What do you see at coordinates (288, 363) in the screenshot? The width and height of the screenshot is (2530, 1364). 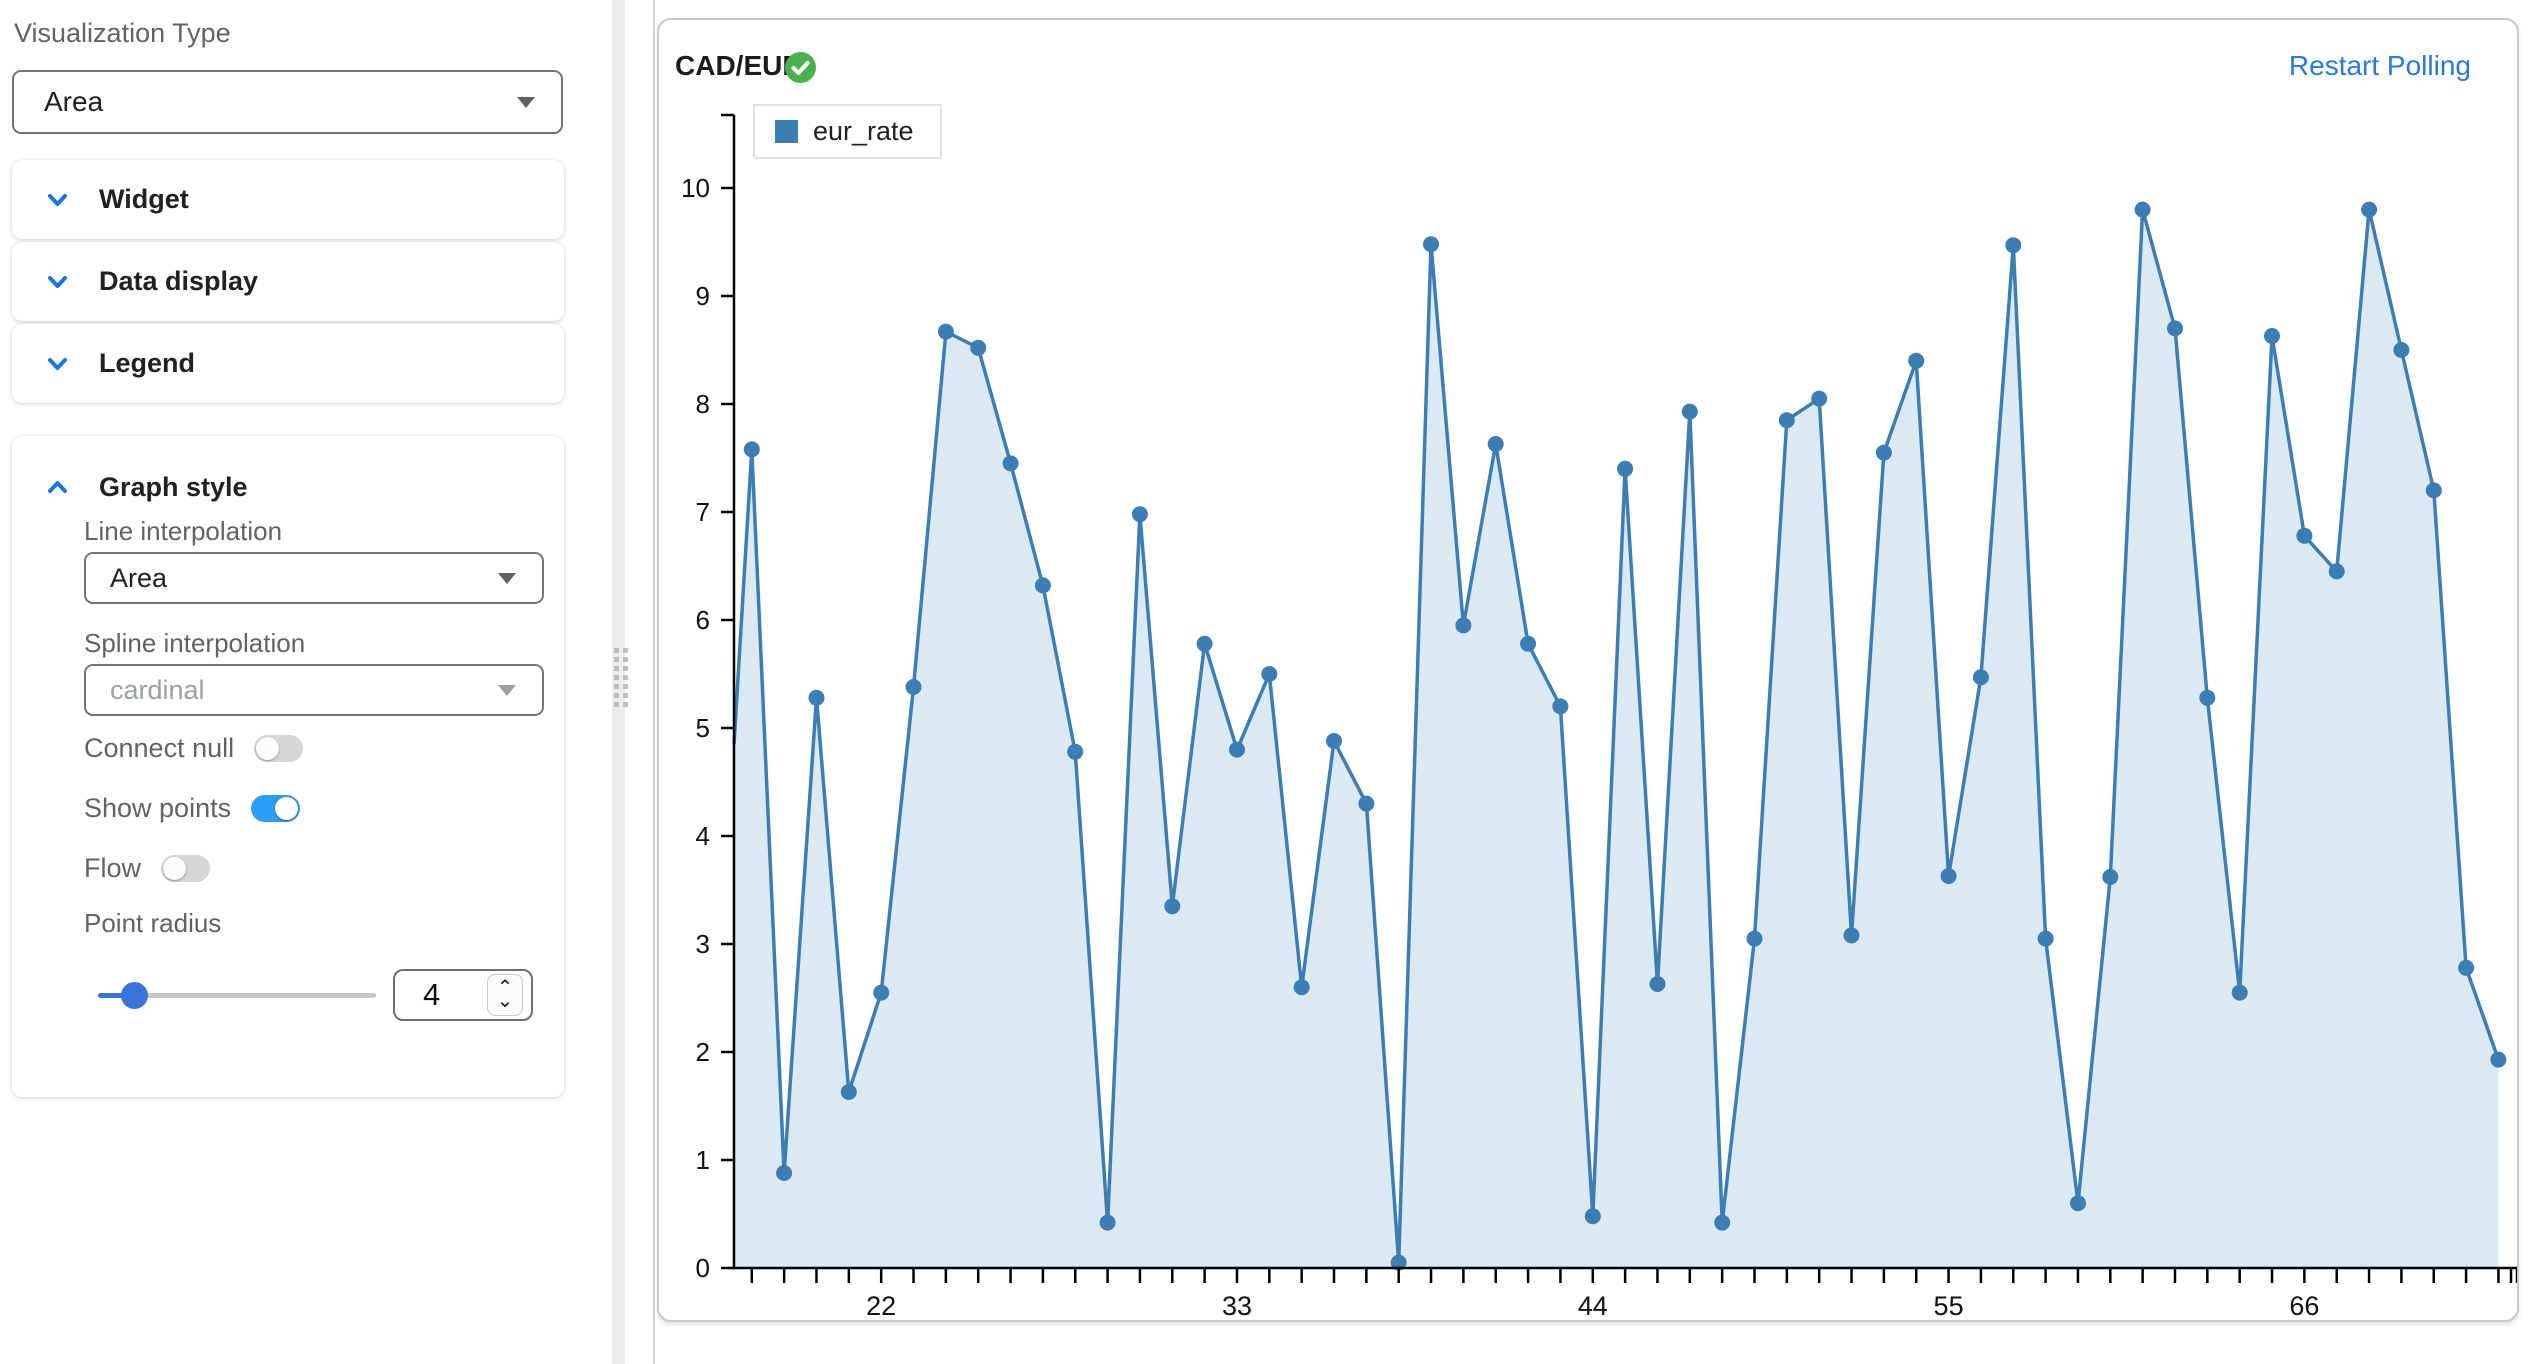 I see `sidebar-section-legend: Legend` at bounding box center [288, 363].